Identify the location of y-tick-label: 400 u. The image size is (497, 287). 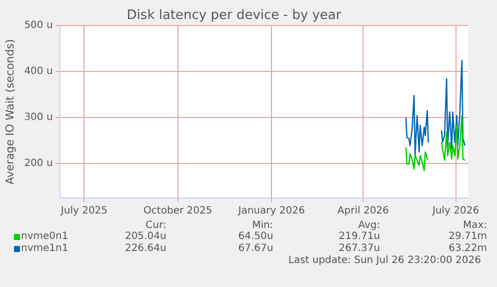
(38, 72).